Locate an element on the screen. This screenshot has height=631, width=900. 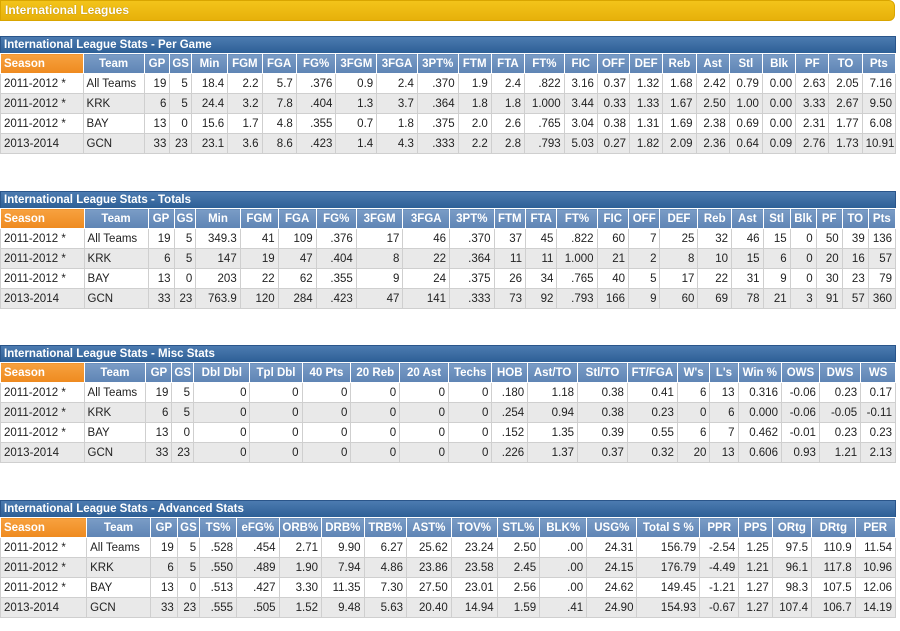
stat-cell-fga: 8.6 is located at coordinates (279, 143).